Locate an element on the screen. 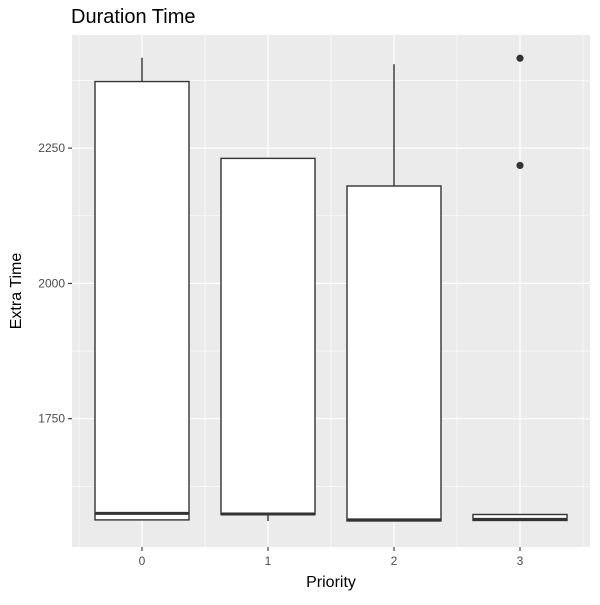  y-axis: 1750 2000 2250 is located at coordinates (55, 283).